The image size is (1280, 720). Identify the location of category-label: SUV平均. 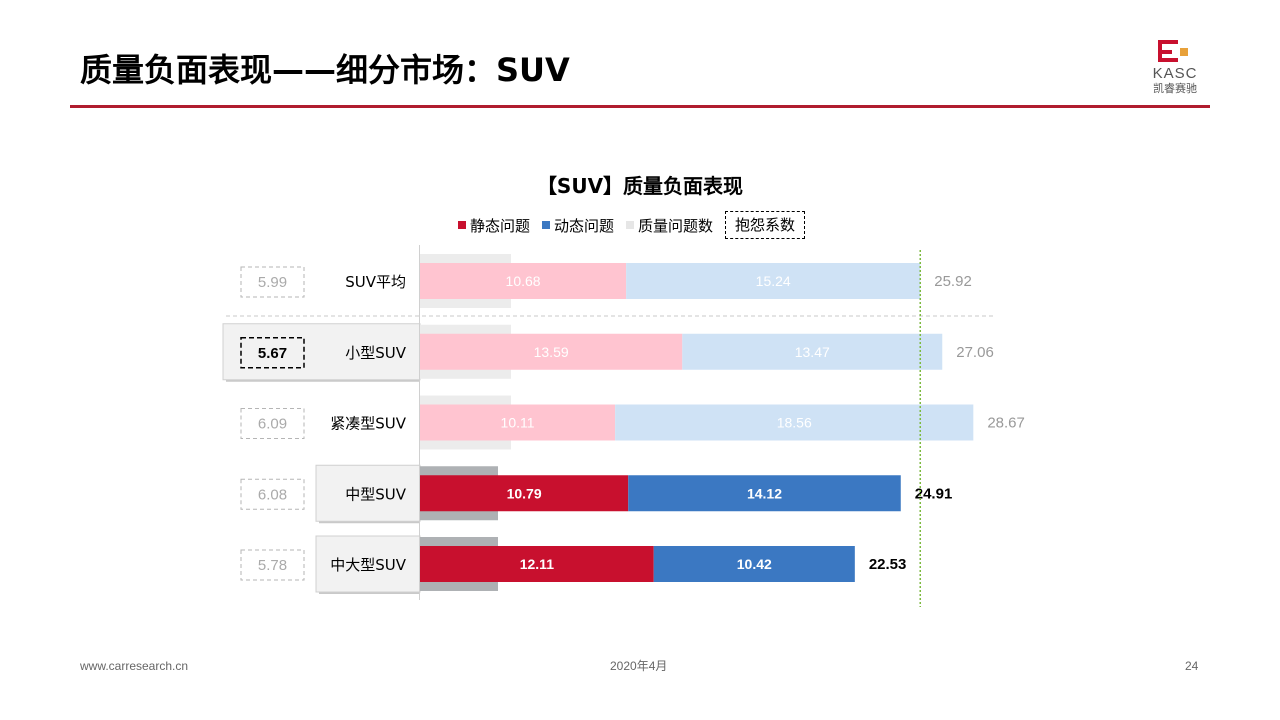
(375, 282).